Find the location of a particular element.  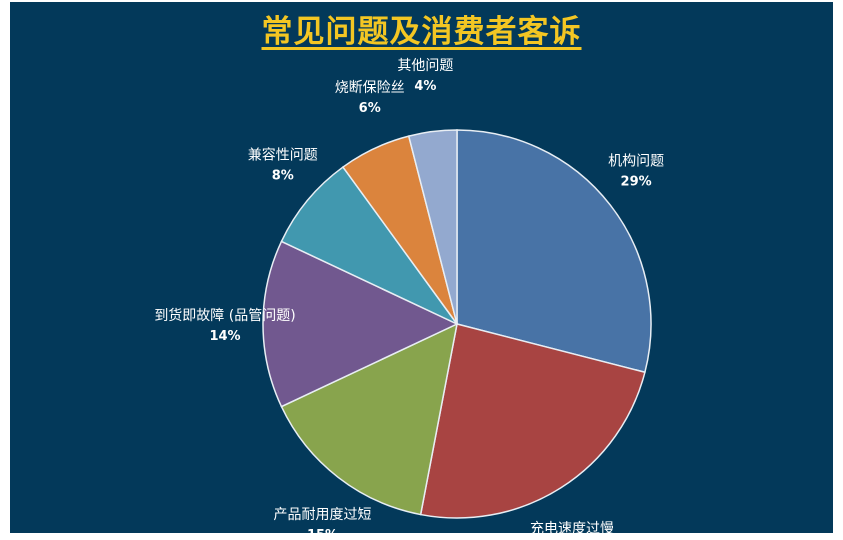

slice-label-6: 烧断保险丝 is located at coordinates (370, 88).